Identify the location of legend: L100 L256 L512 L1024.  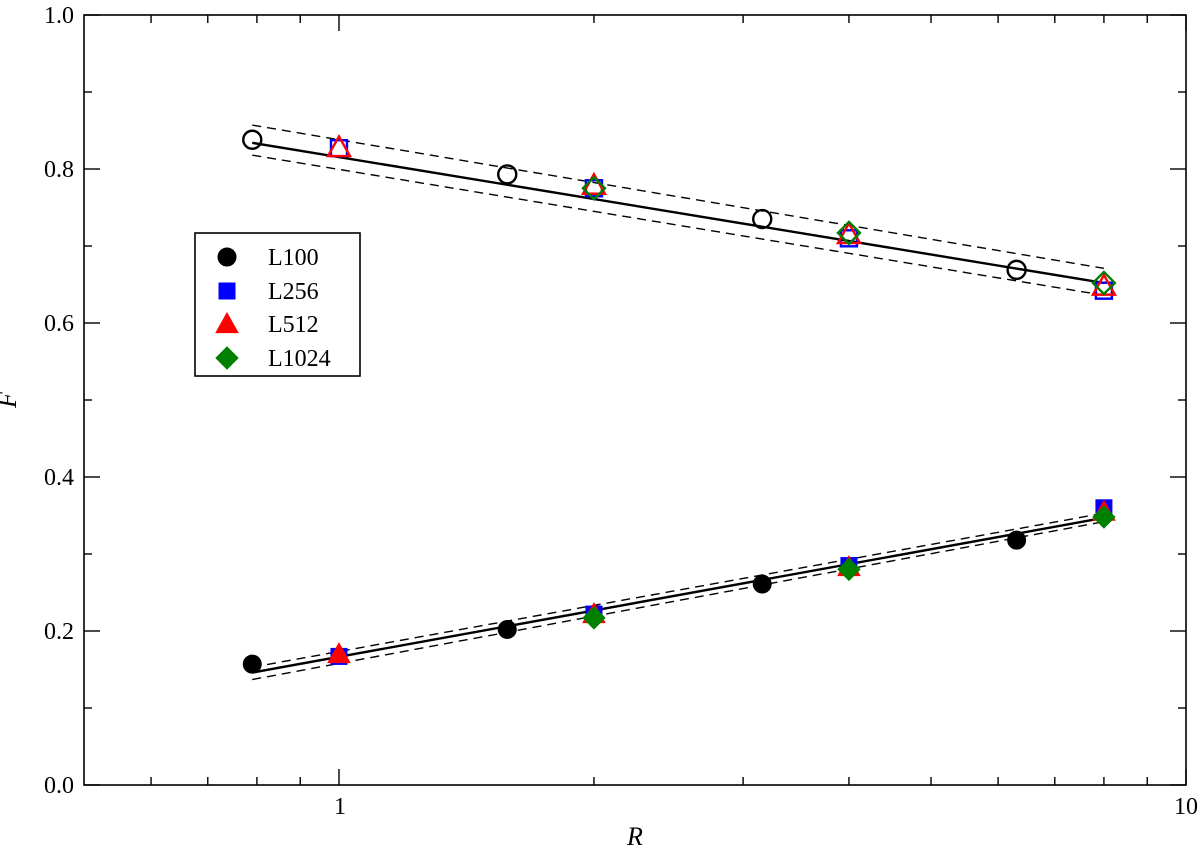
(277, 304).